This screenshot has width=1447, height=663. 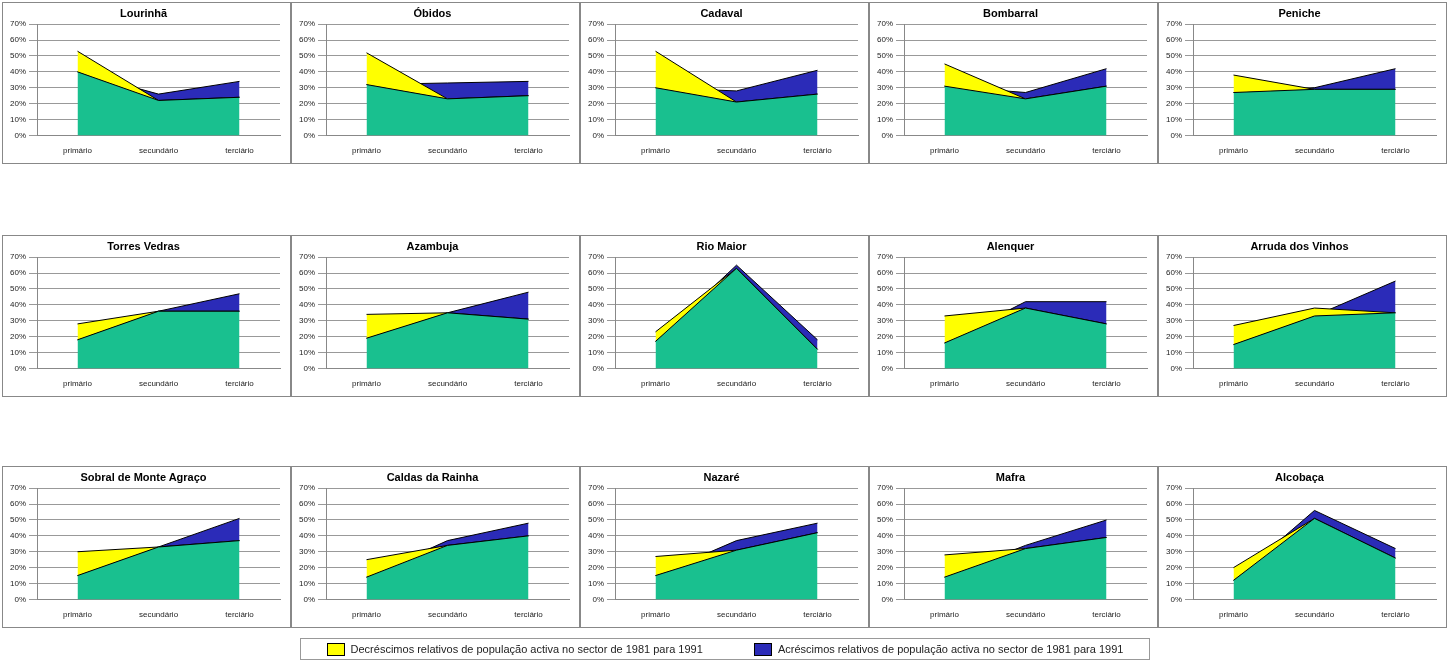 What do you see at coordinates (143, 476) in the screenshot?
I see `chart-title: Sobral de Monte Agraço` at bounding box center [143, 476].